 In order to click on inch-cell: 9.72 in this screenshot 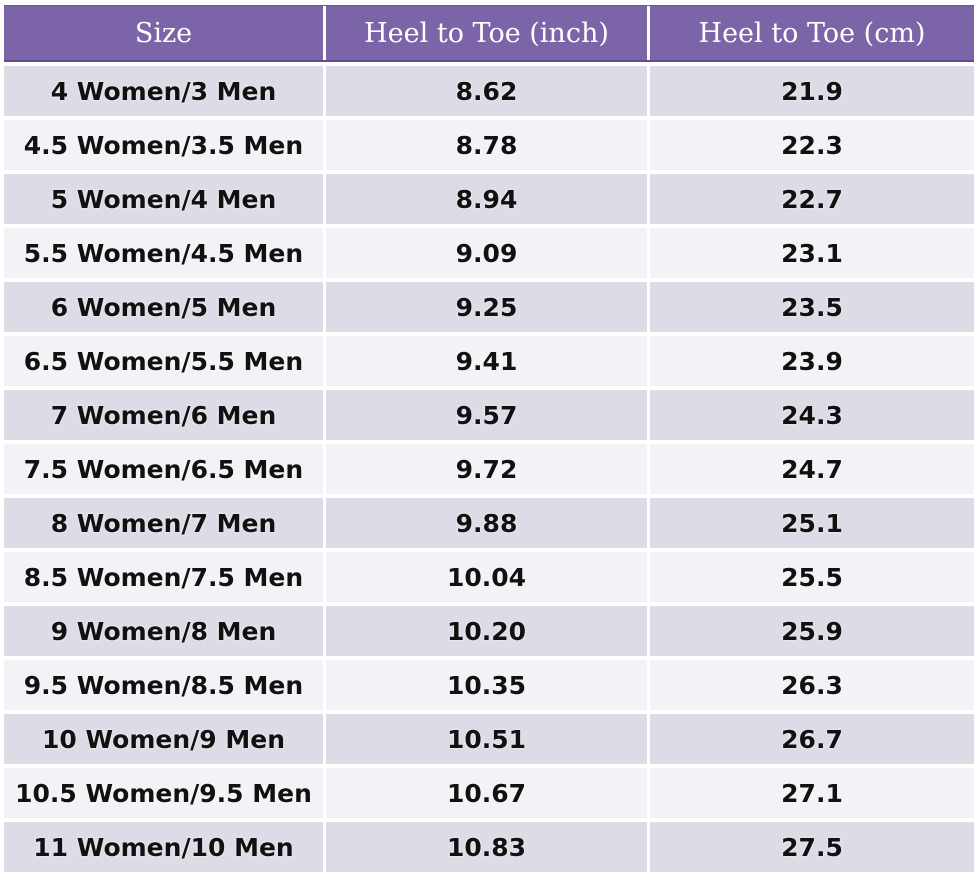, I will do `click(488, 469)`.